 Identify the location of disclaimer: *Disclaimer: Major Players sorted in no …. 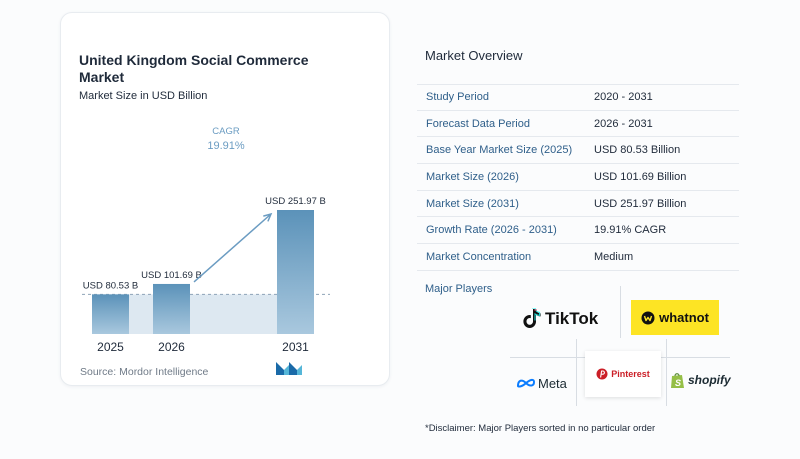
(540, 428).